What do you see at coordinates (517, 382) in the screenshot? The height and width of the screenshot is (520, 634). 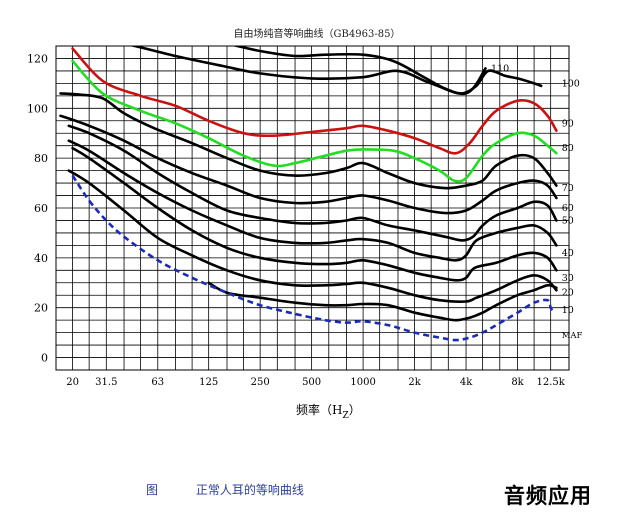 I see `x-tick-label: 8k` at bounding box center [517, 382].